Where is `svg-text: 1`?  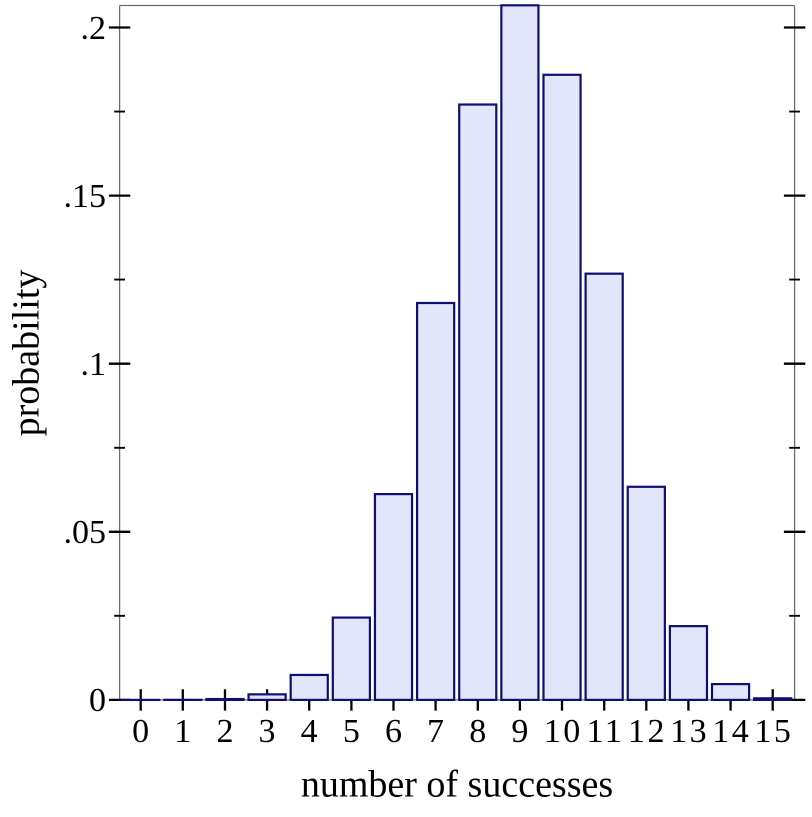 svg-text: 1 is located at coordinates (184, 731).